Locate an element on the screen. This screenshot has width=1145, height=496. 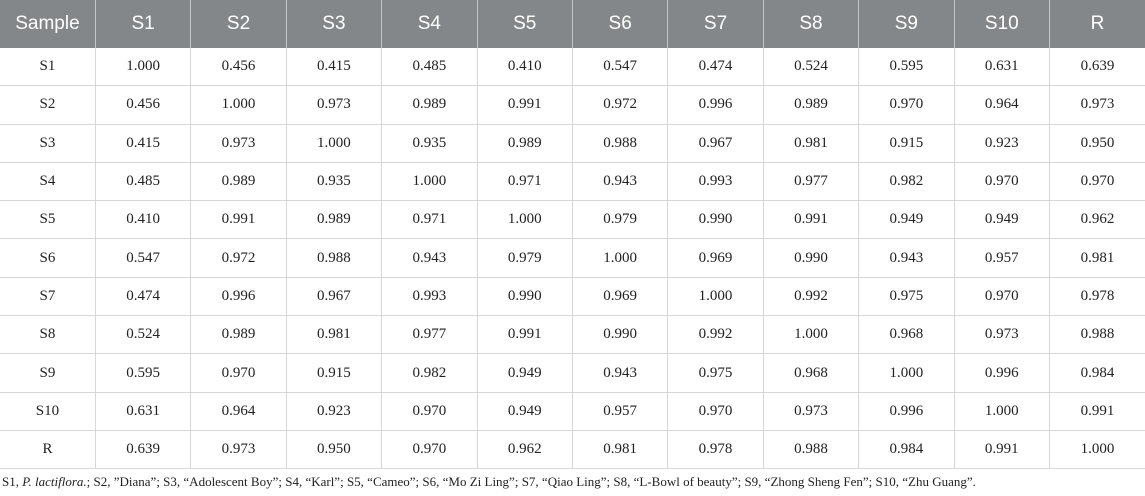
table-cell: 0.971 is located at coordinates (429, 220).